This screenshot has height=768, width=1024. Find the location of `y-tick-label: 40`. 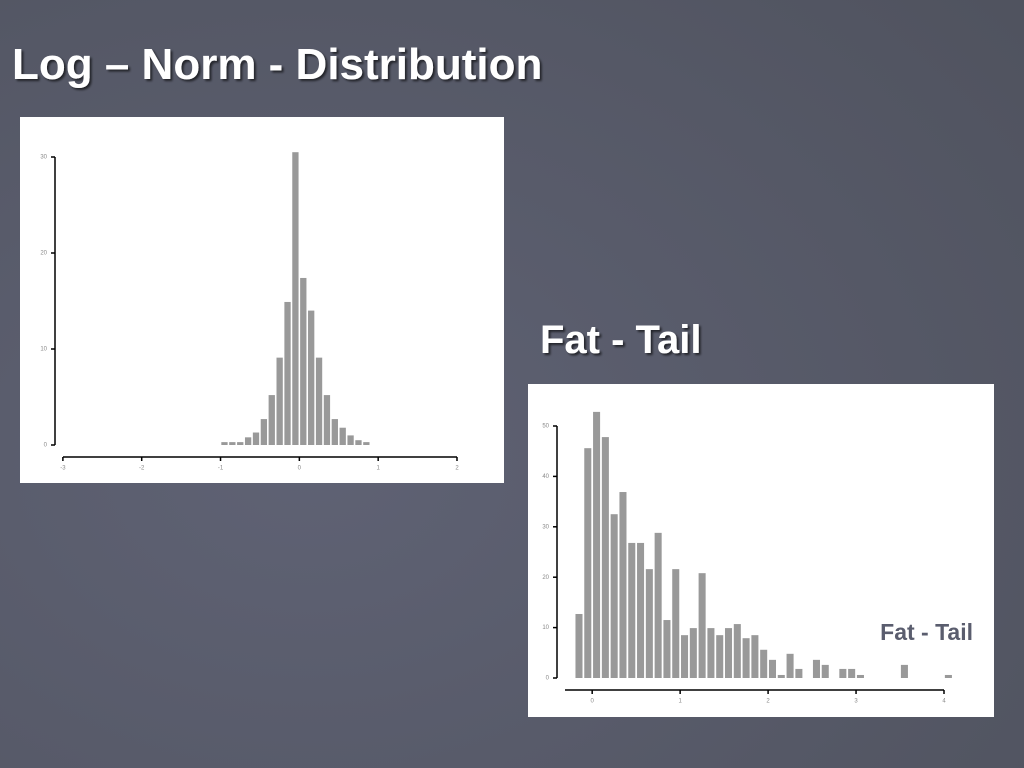

y-tick-label: 40 is located at coordinates (545, 477).